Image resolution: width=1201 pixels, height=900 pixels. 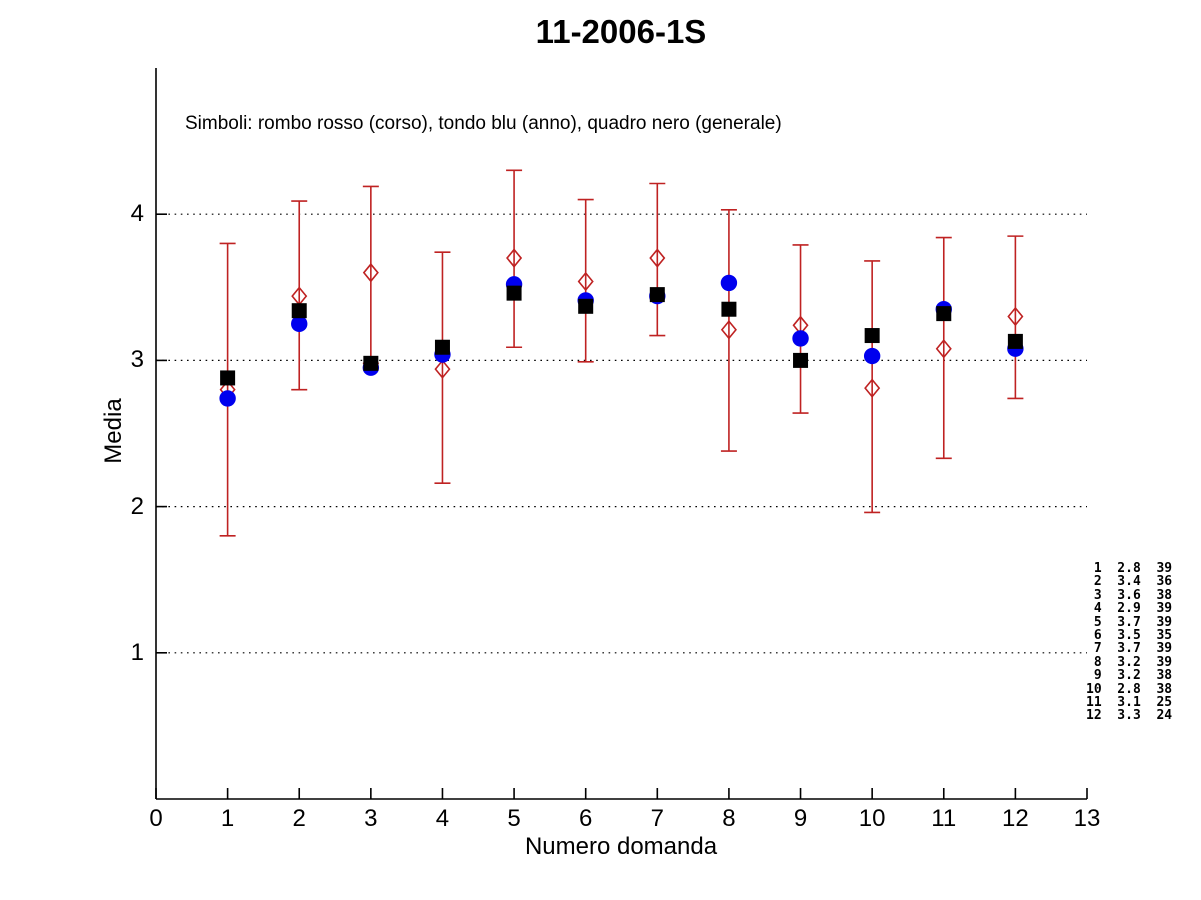 What do you see at coordinates (371, 818) in the screenshot?
I see `x-tick-label-3: 3` at bounding box center [371, 818].